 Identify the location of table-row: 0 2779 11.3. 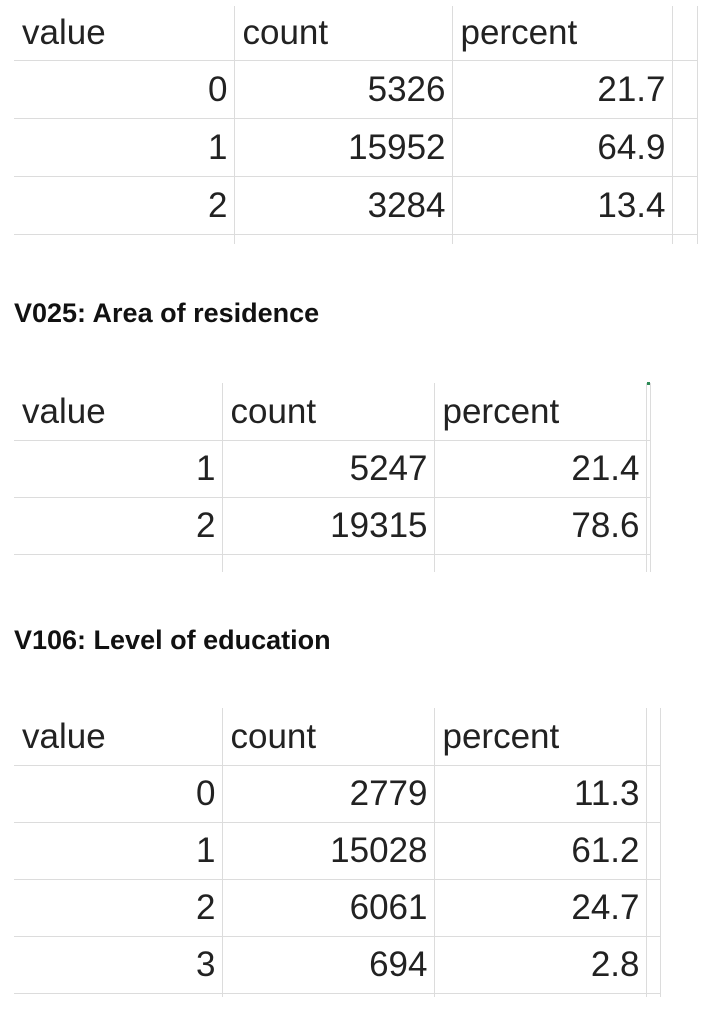
(337, 794).